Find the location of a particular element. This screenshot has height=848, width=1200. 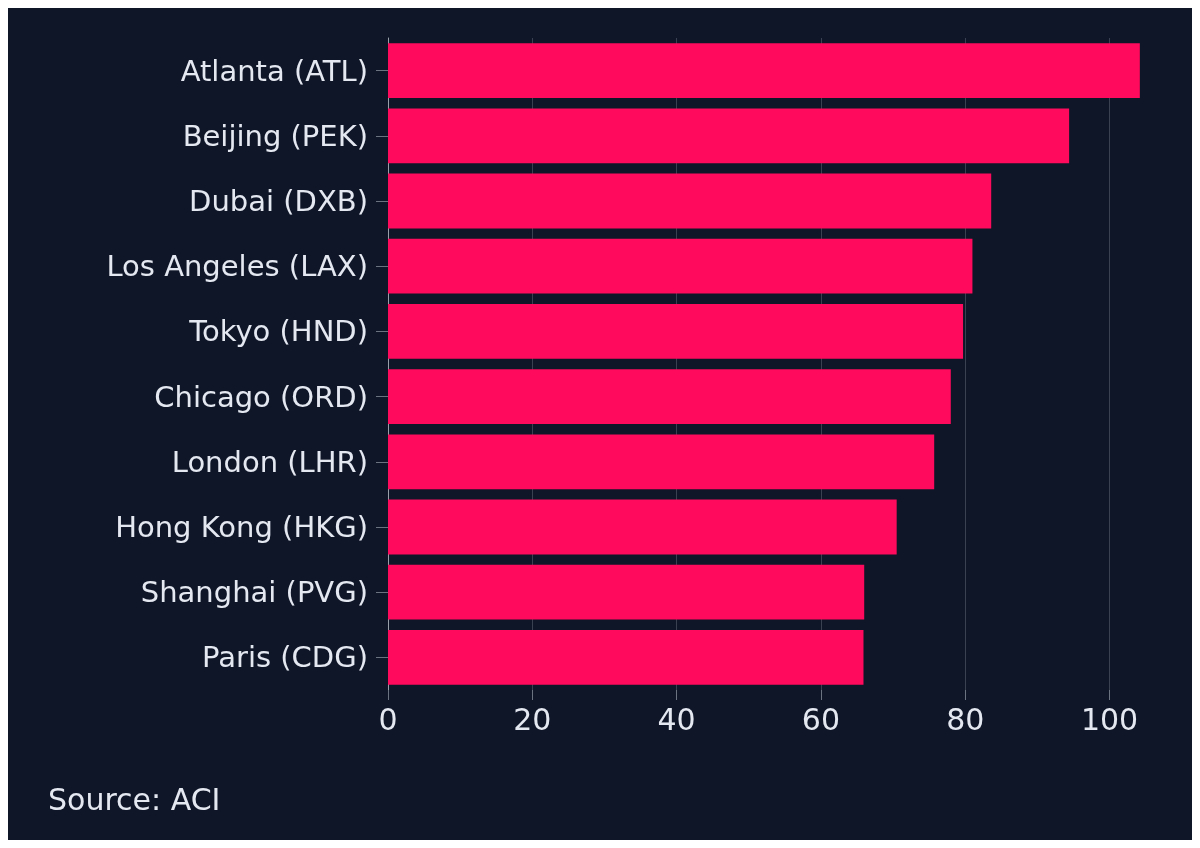

y-tick-label: Beijing (PEK) is located at coordinates (275, 135).